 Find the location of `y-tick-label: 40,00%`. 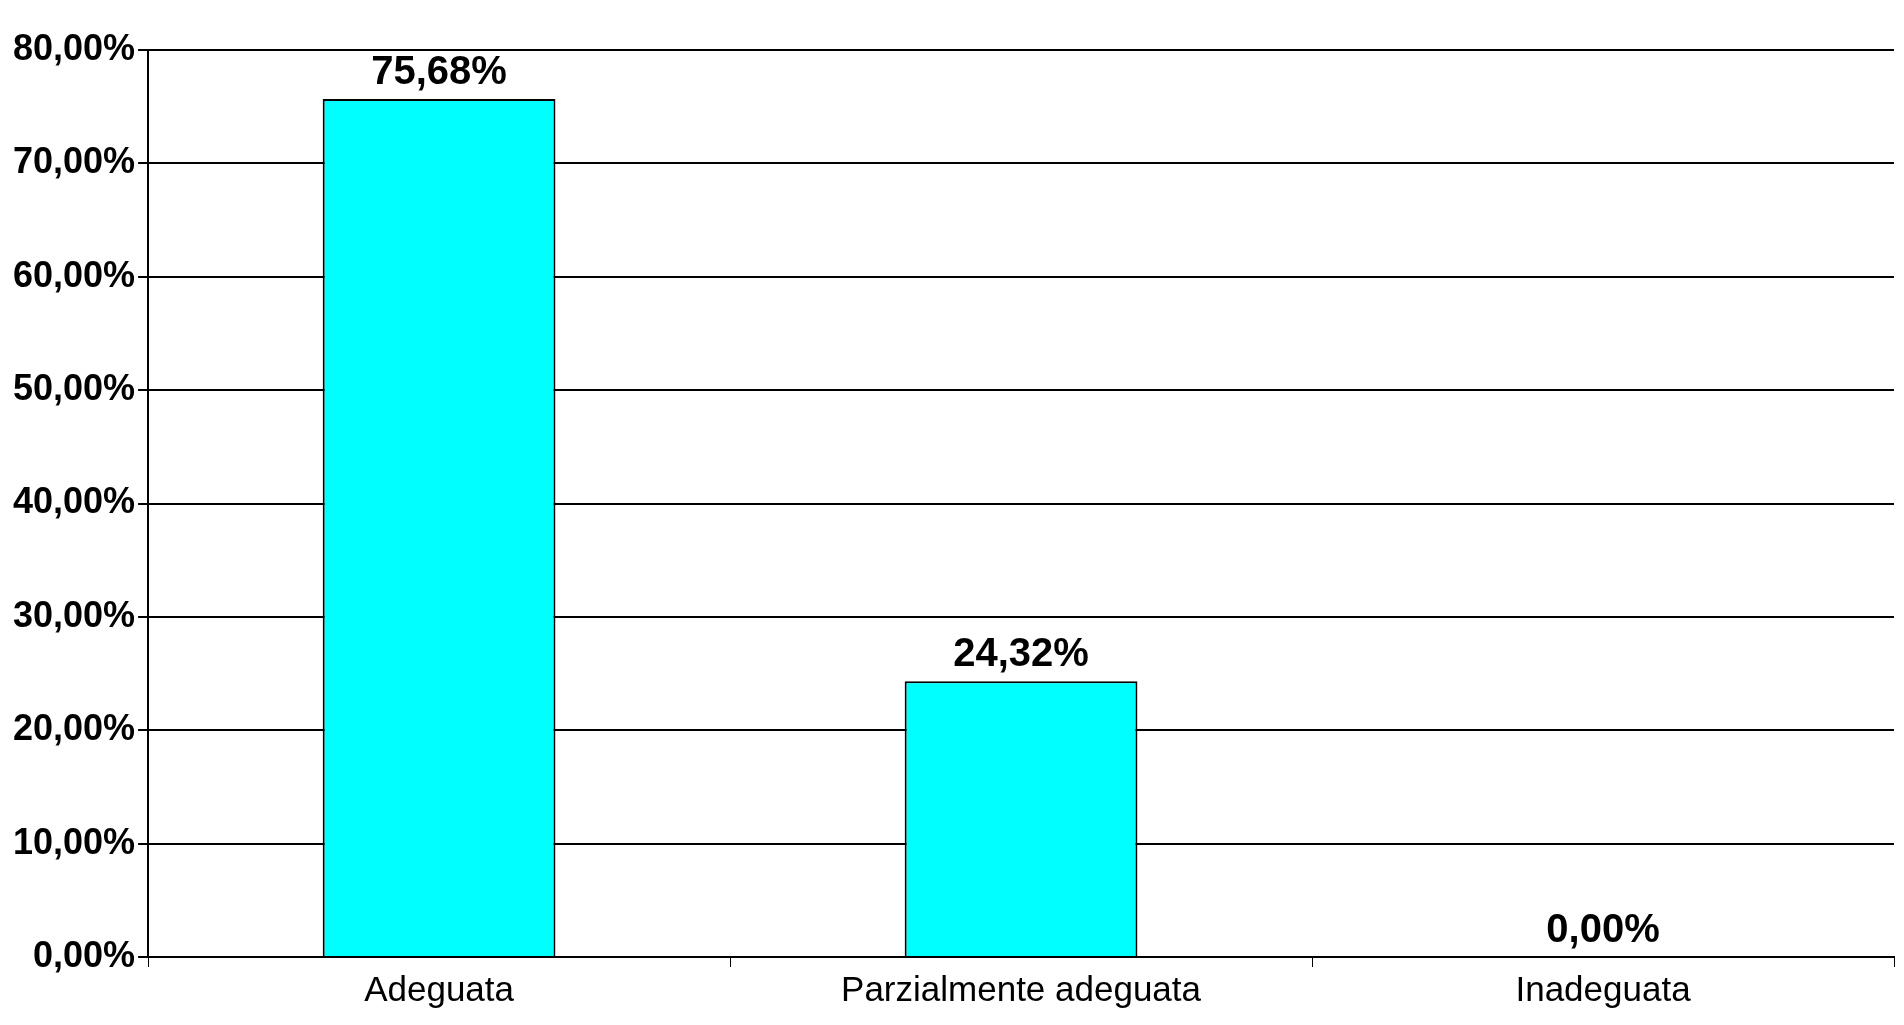

y-tick-label: 40,00% is located at coordinates (74, 501).